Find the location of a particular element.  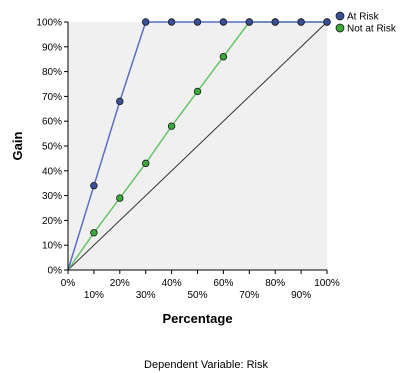

x-tick-label: 0% is located at coordinates (68, 283).